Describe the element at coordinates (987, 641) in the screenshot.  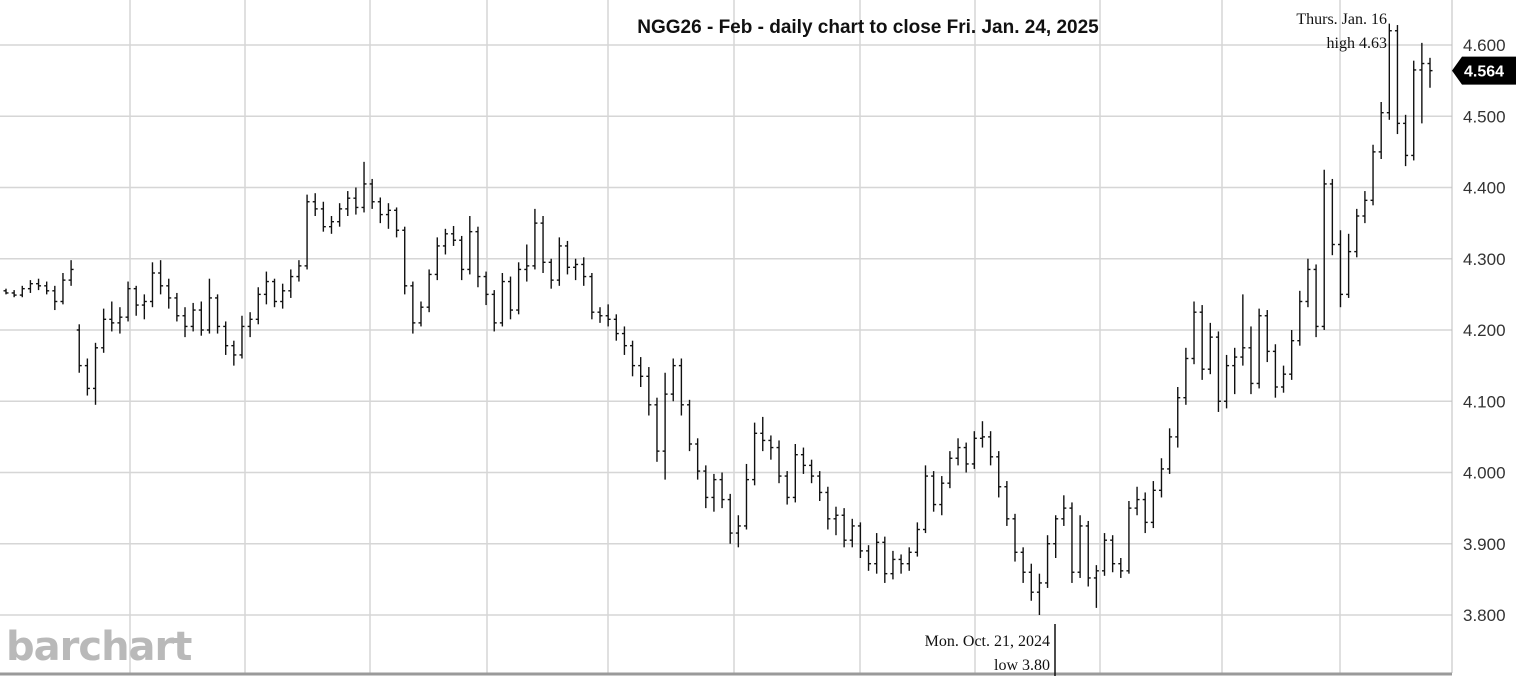
I see `low-annotation-date: Mon. Oct. 21, 2024` at that location.